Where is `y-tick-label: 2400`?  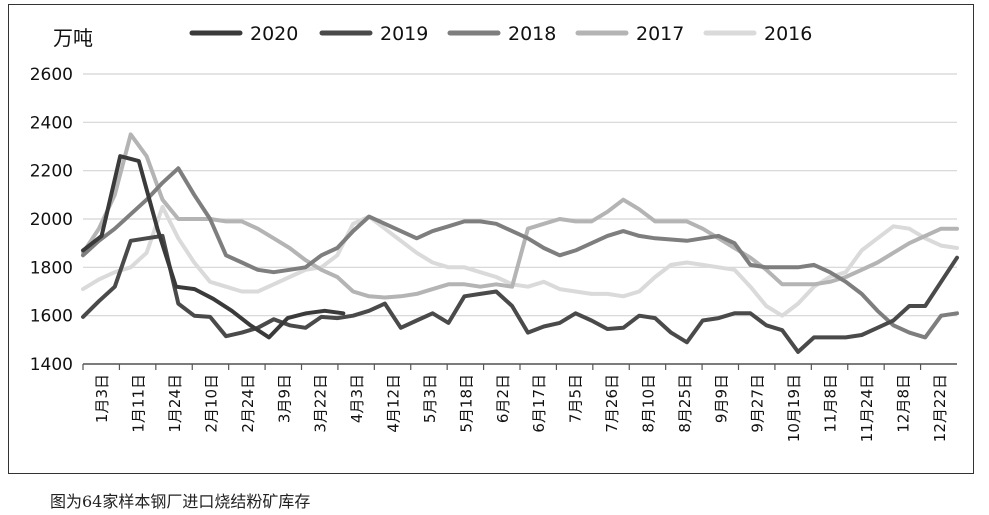
y-tick-label: 2400 is located at coordinates (51, 123).